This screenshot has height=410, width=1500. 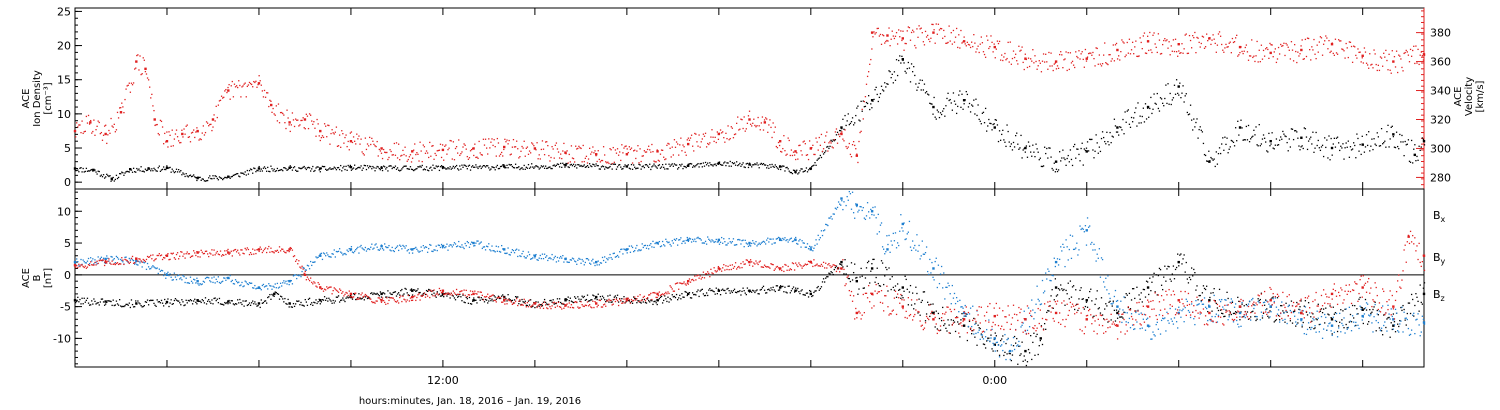 What do you see at coordinates (811, 168) in the screenshot?
I see `density-series-point` at bounding box center [811, 168].